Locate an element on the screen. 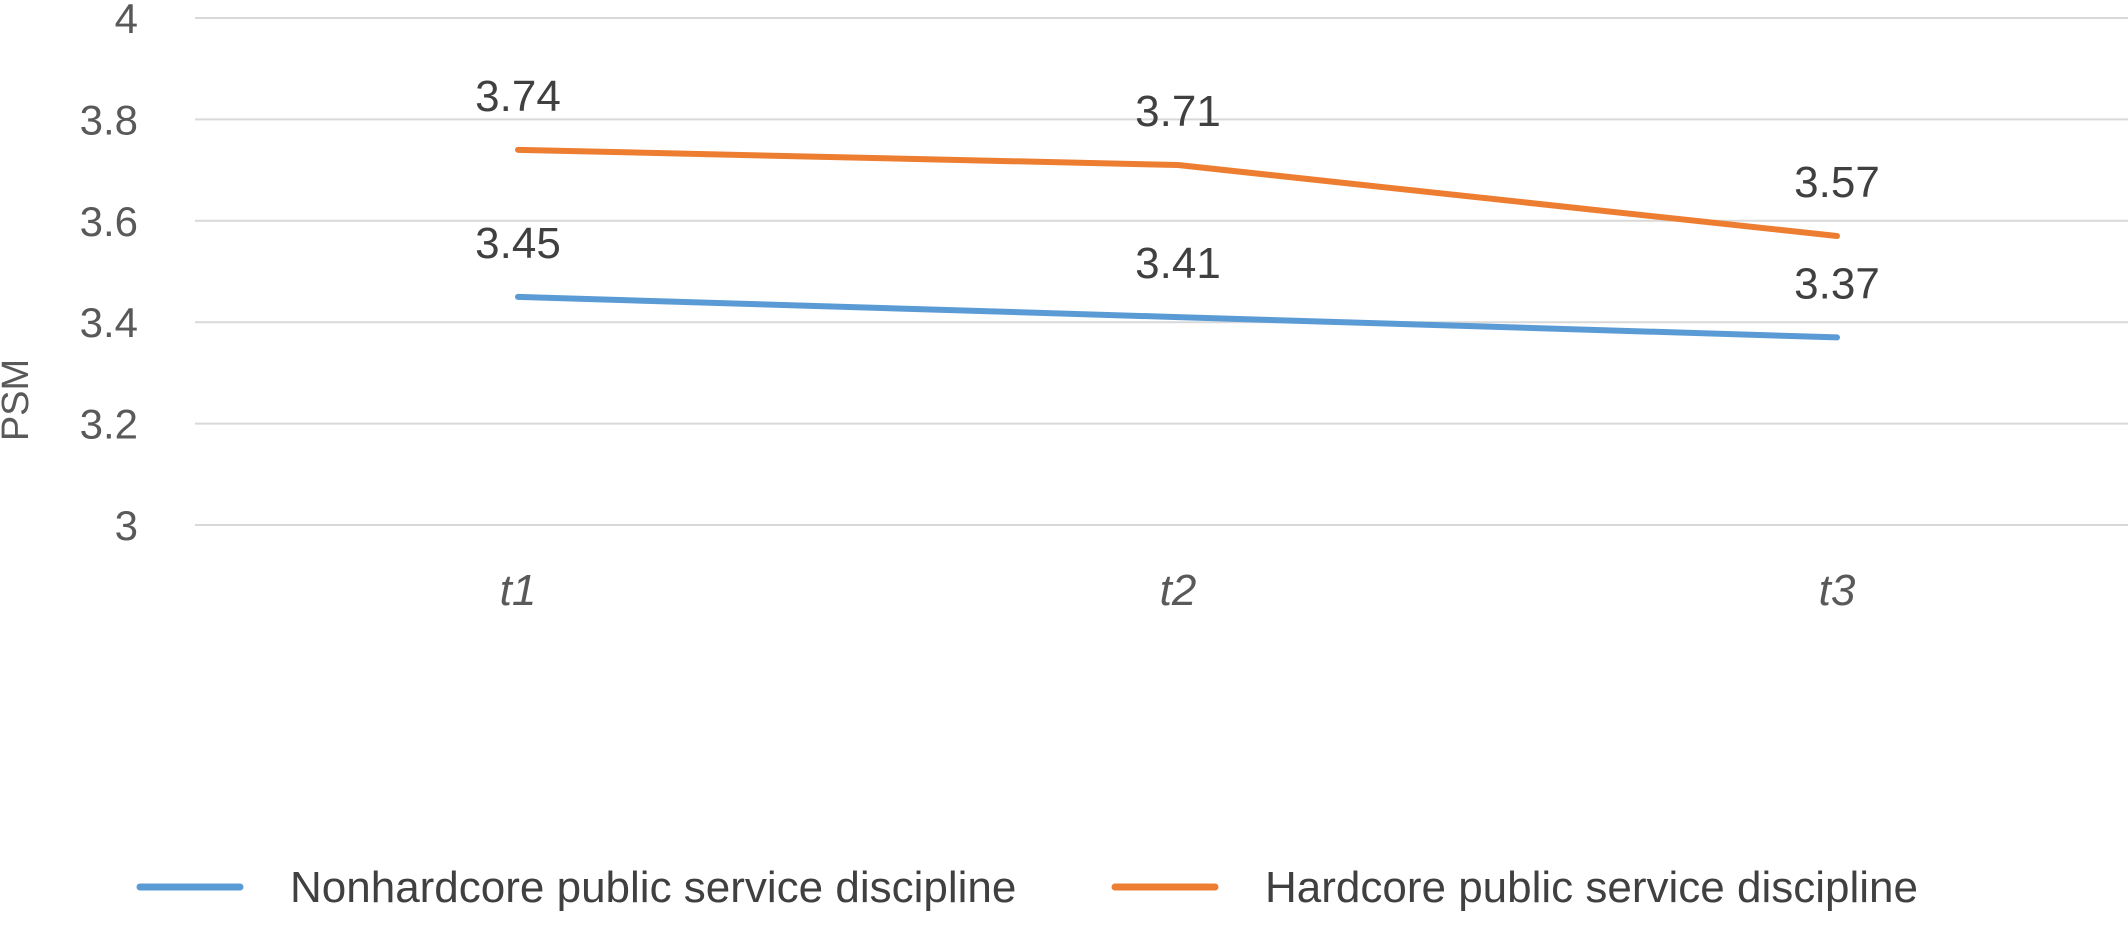 The image size is (2128, 934). x-axis-tick-labels: t1 t2 t3 is located at coordinates (1178, 590).